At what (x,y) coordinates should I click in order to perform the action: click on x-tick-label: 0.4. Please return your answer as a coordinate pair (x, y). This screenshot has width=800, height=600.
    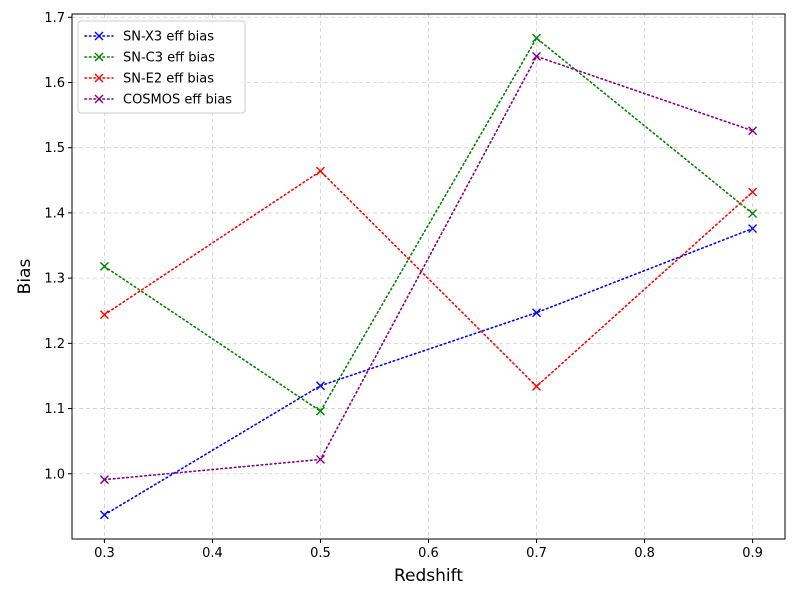
    Looking at the image, I should click on (212, 553).